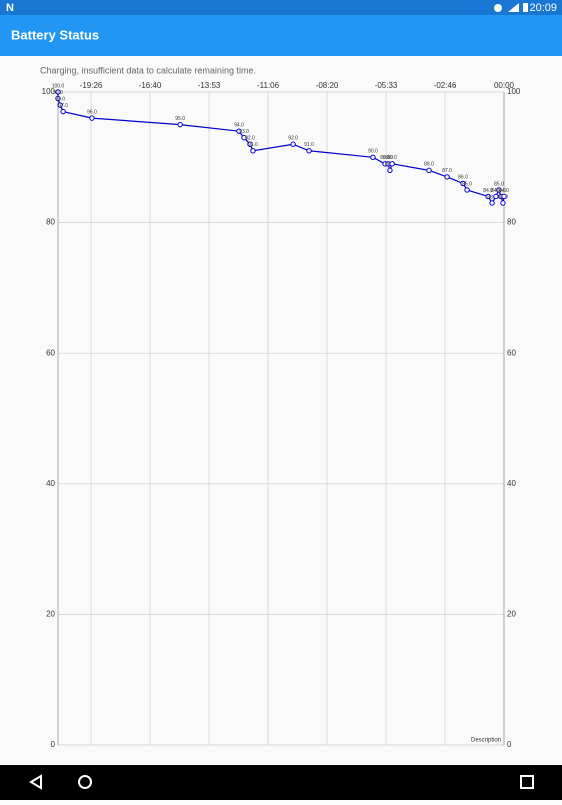  I want to click on x-tick-label: 00:00, so click(504, 85).